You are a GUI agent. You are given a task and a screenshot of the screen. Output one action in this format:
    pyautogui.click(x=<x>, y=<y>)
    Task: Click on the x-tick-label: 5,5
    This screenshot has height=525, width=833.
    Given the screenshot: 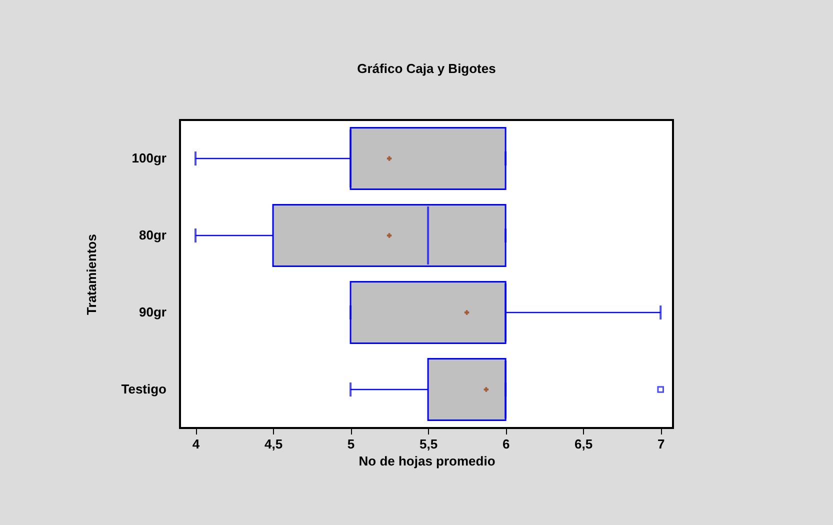 What is the action you would take?
    pyautogui.click(x=429, y=444)
    